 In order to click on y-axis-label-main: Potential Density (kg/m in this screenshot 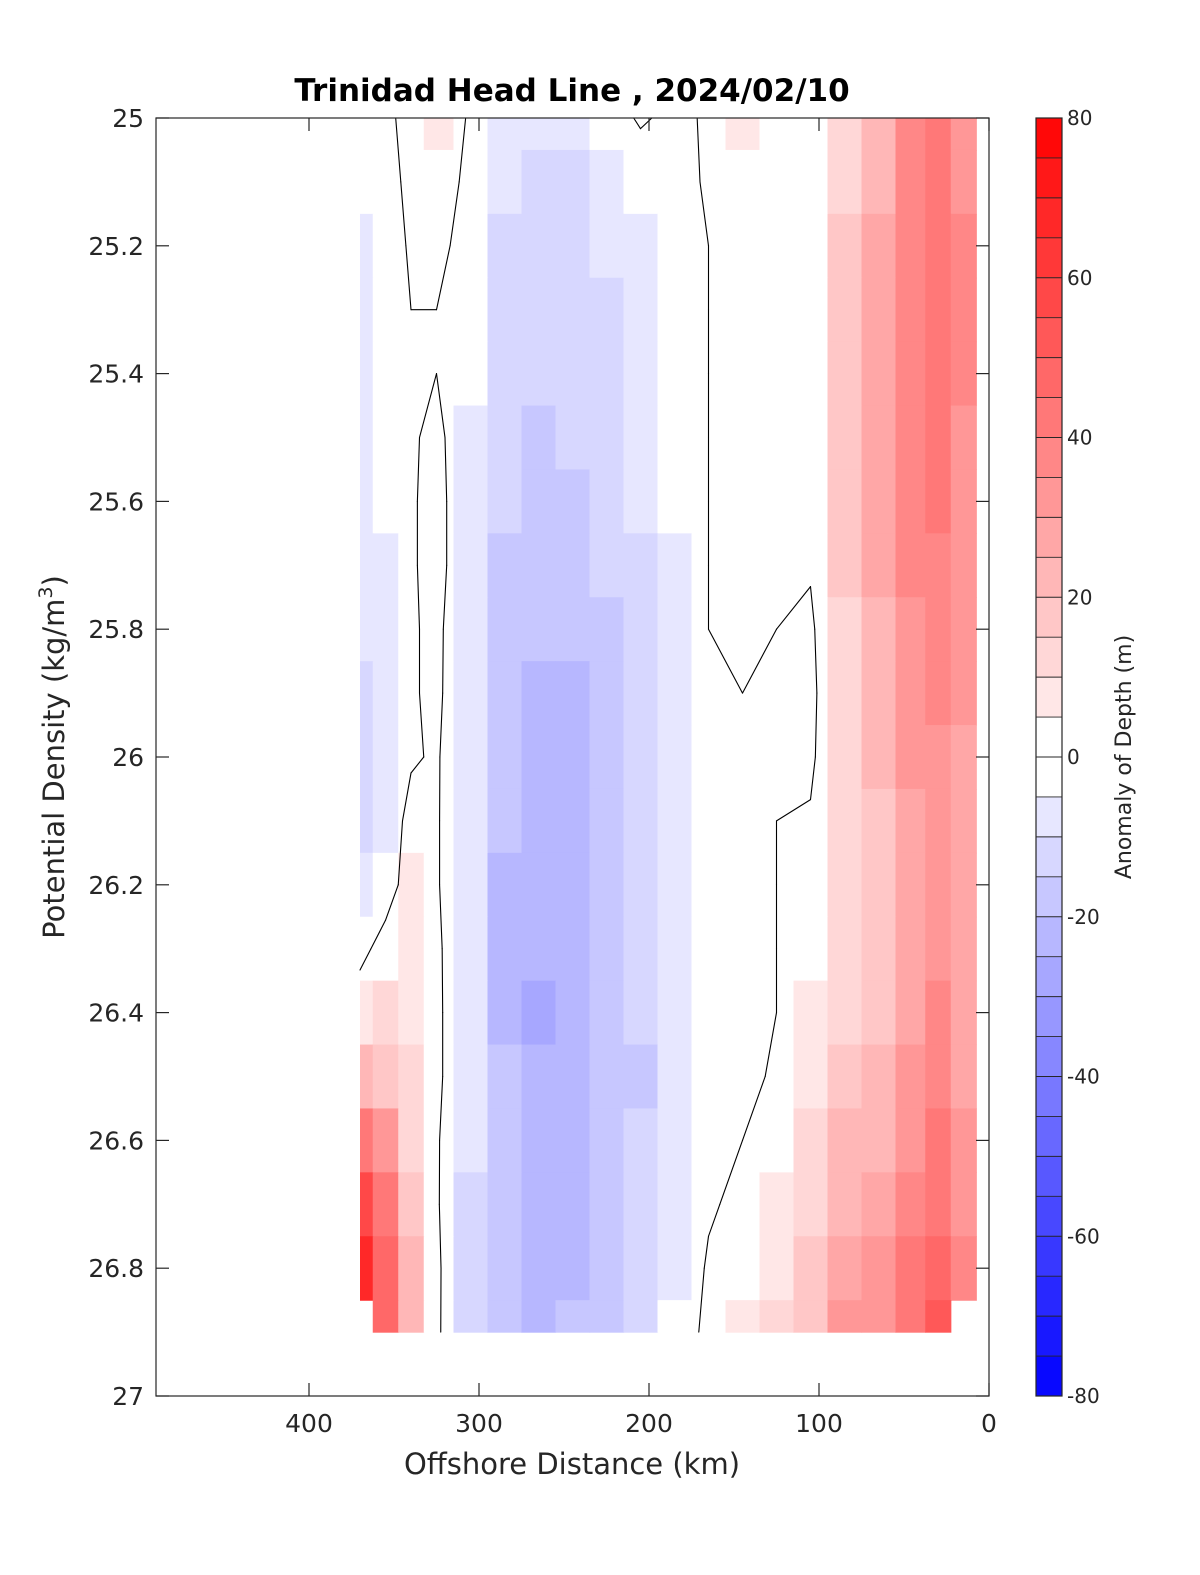, I will do `click(54, 769)`.